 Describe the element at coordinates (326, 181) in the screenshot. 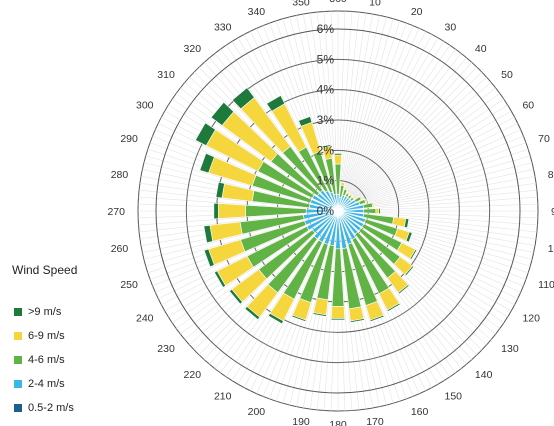

I see `radial-tick-label: 1%` at that location.